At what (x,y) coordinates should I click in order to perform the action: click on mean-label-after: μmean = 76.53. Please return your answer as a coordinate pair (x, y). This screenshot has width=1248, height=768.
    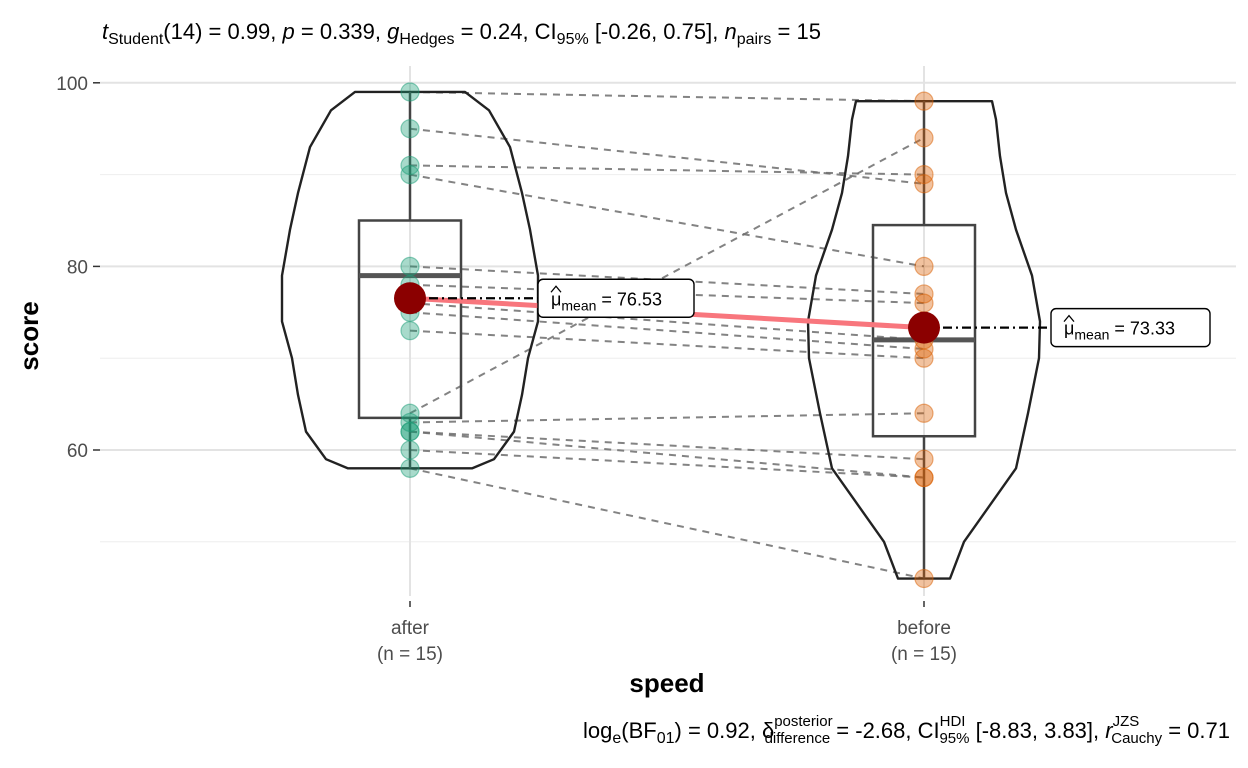
    Looking at the image, I should click on (606, 301).